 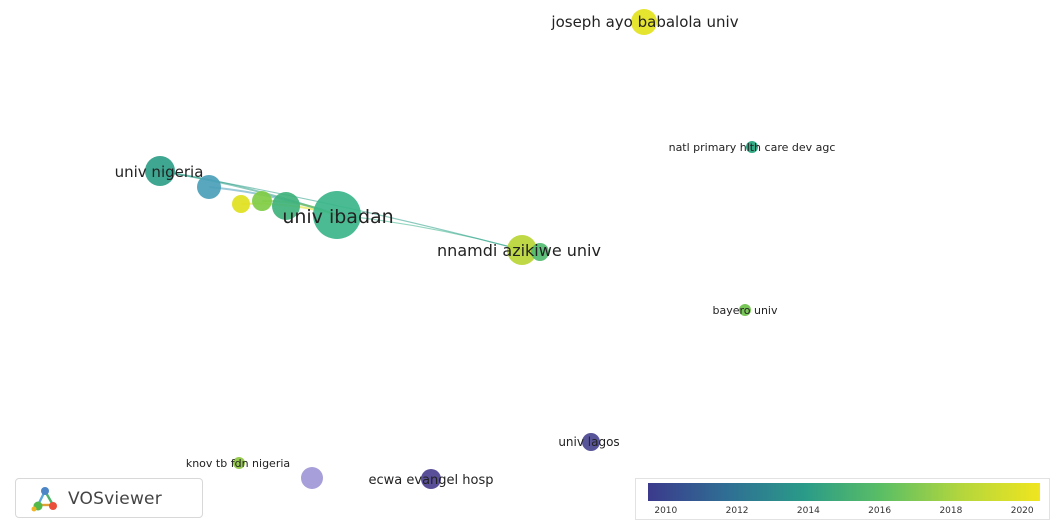 What do you see at coordinates (44, 499) in the screenshot?
I see `vosviewer-logo-icon` at bounding box center [44, 499].